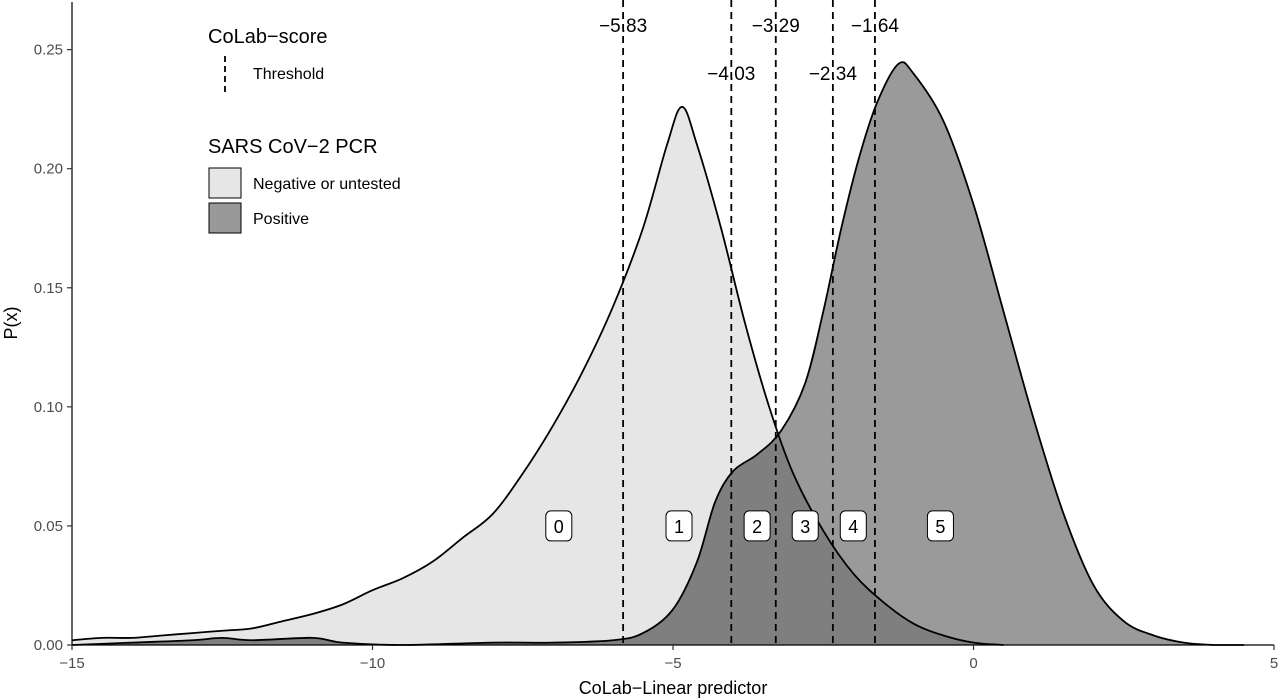 Image resolution: width=1280 pixels, height=700 pixels. What do you see at coordinates (48, 288) in the screenshot?
I see `y-tick-label: 0.15` at bounding box center [48, 288].